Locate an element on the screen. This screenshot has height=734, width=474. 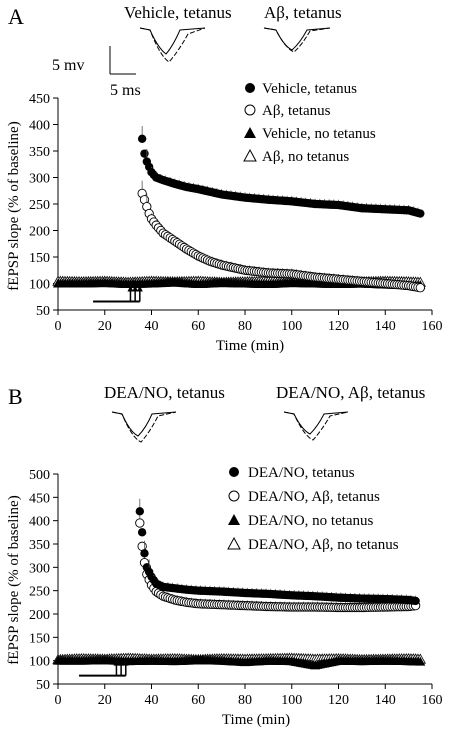
x-axis-title-b: Time (min) is located at coordinates (256, 720).